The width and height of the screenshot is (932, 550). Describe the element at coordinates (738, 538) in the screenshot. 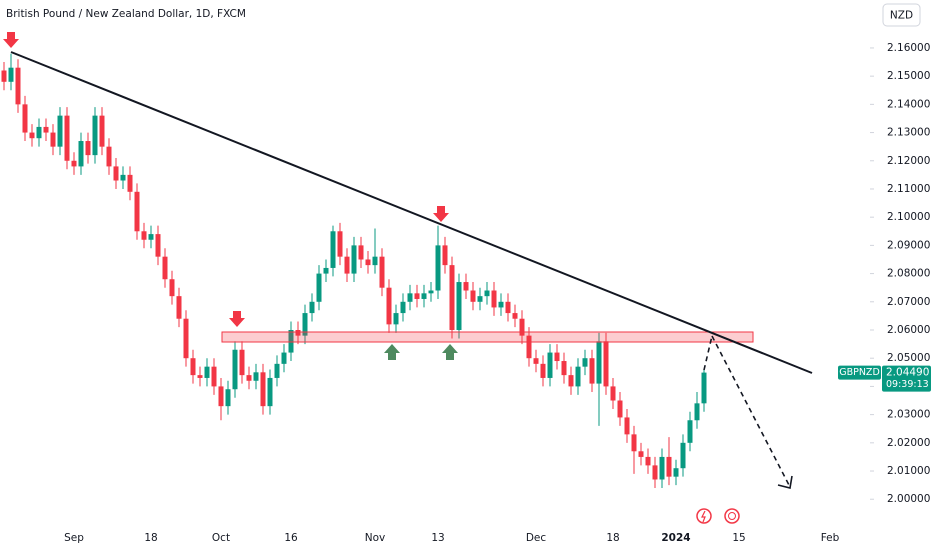

I see `x-tick-label: 15` at that location.